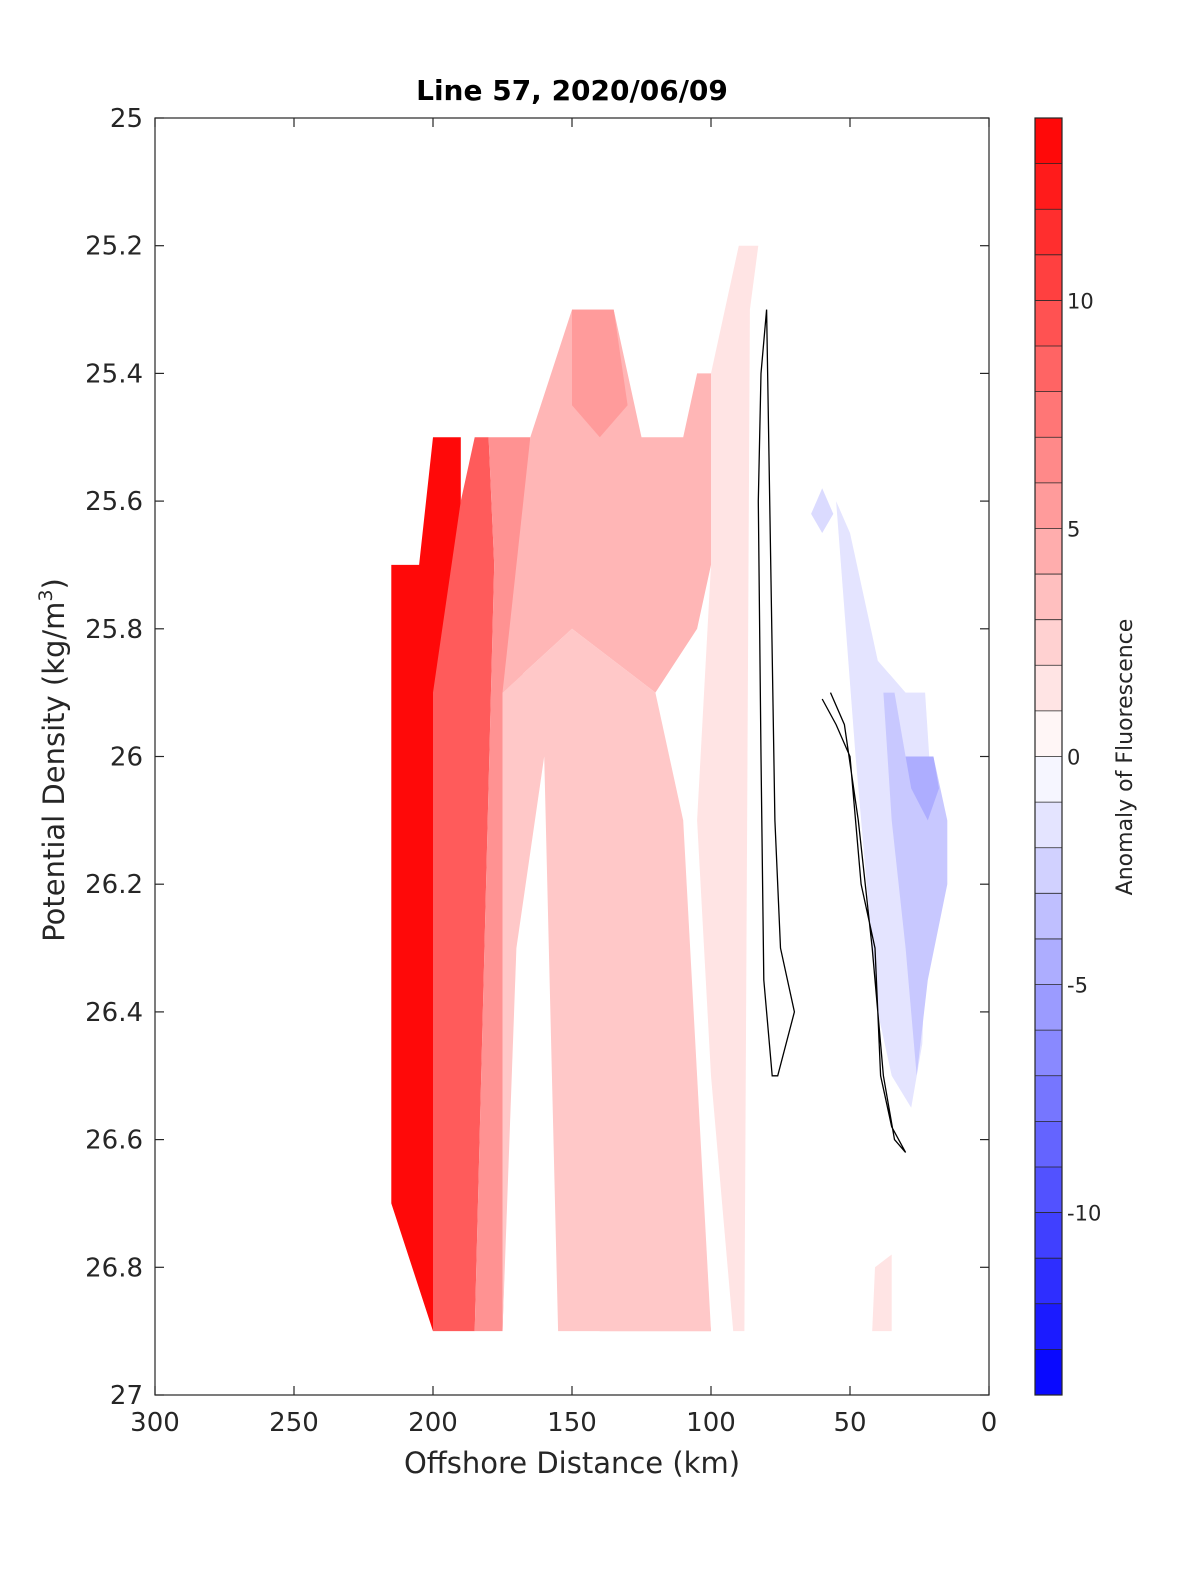 The height and width of the screenshot is (1575, 1200). What do you see at coordinates (114, 1268) in the screenshot?
I see `y-tick-label: 26.8` at bounding box center [114, 1268].